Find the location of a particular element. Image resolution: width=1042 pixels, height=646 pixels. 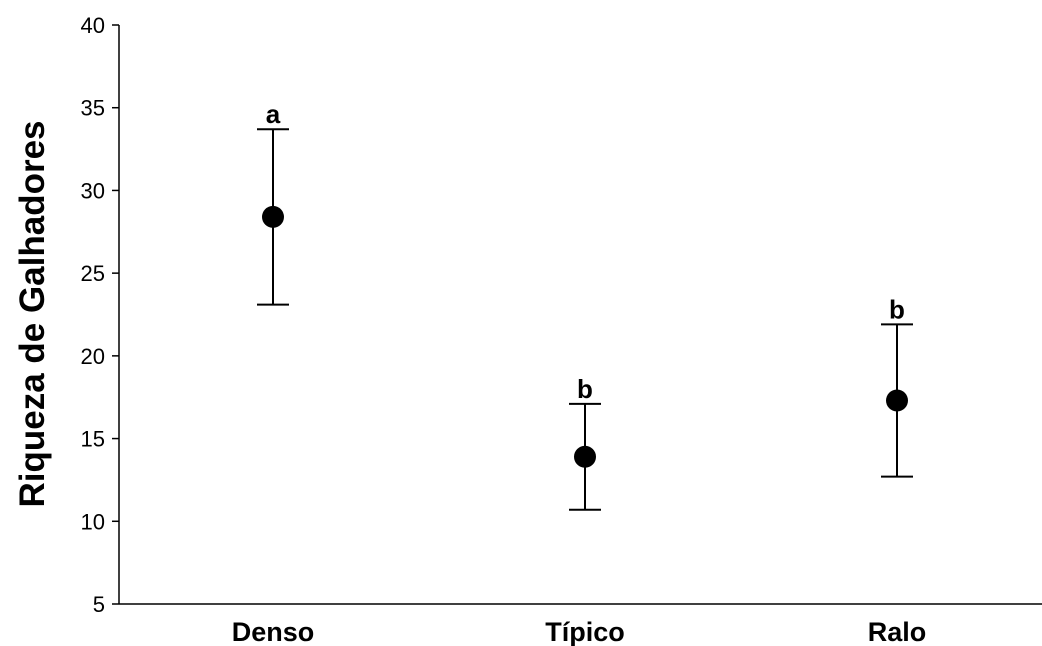

y-tick-label: 20 is located at coordinates (93, 356).